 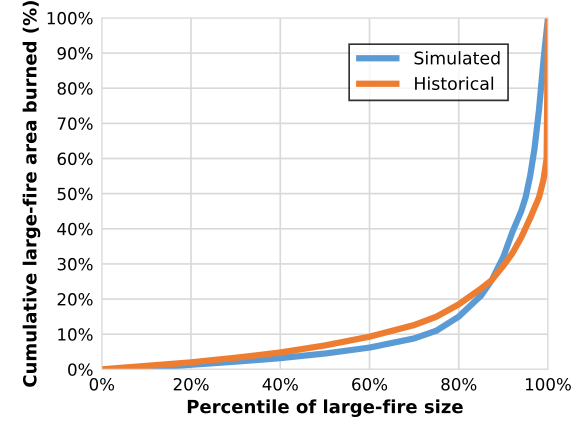 What do you see at coordinates (75, 123) in the screenshot?
I see `y-tick-label: 70%` at bounding box center [75, 123].